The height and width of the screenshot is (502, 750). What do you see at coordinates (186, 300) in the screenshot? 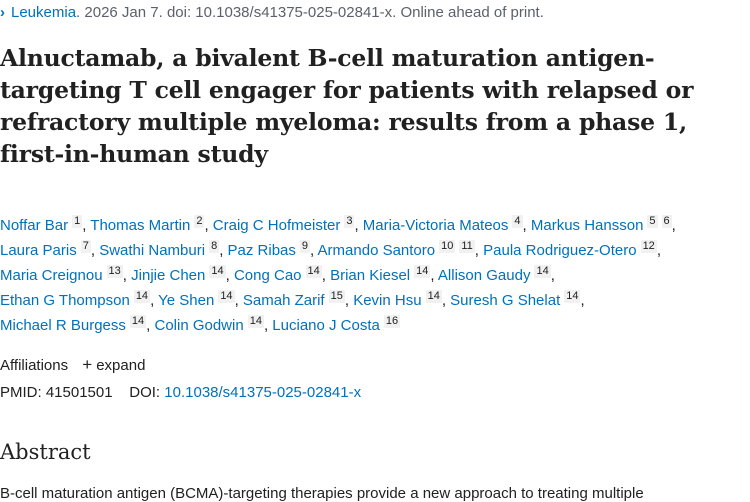
I see `author-link: Ye Shen` at bounding box center [186, 300].